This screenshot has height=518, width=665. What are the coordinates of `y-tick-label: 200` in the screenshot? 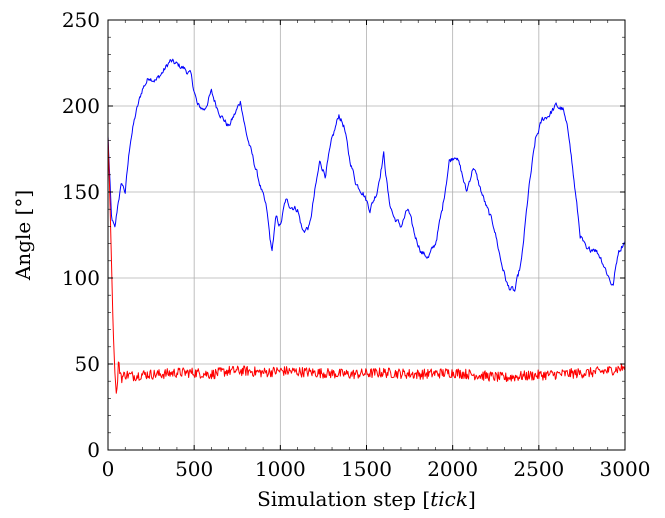 It's located at (81, 106).